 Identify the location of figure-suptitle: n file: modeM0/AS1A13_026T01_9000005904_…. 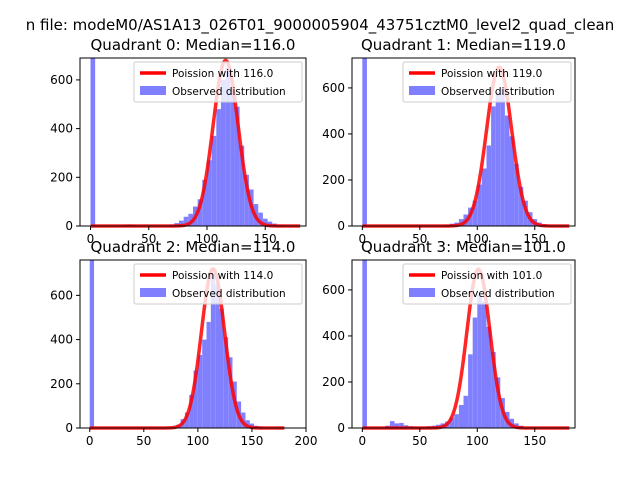
(320, 25).